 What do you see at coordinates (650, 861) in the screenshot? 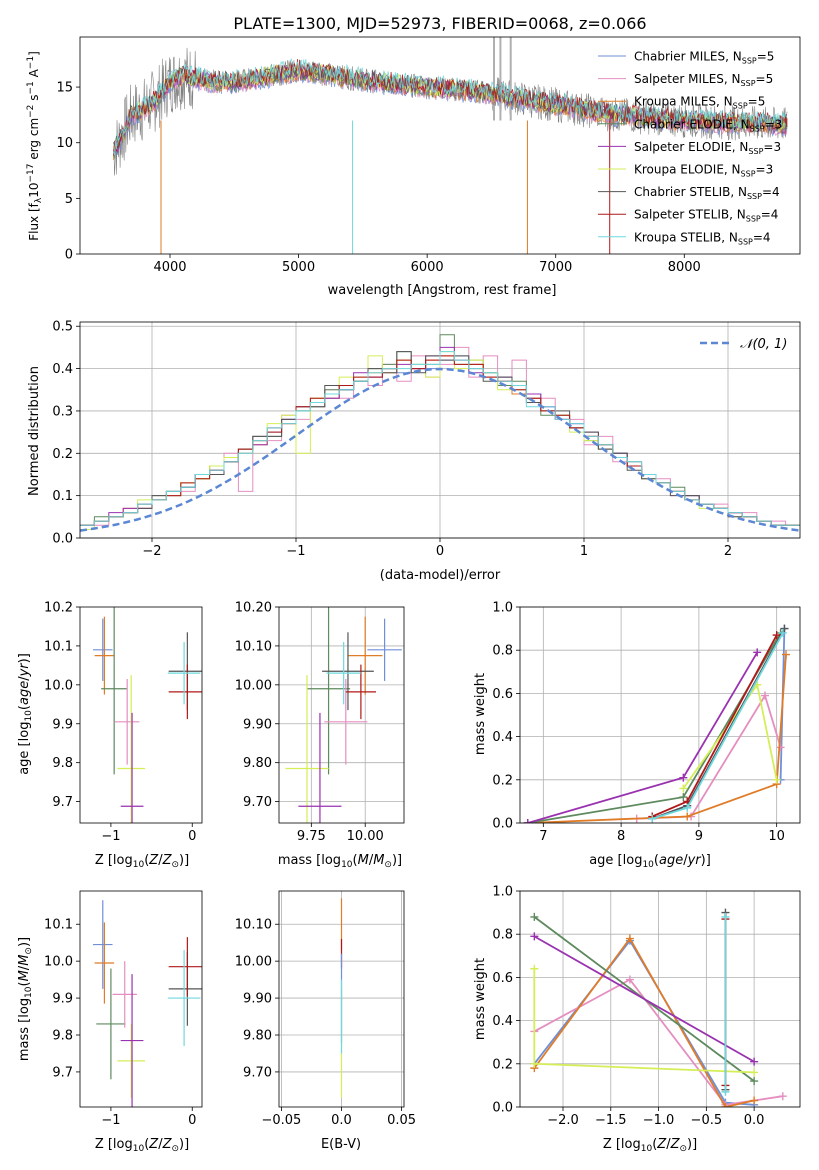
I see `weight-age-xlabel: age [log10(age/yr)]` at bounding box center [650, 861].